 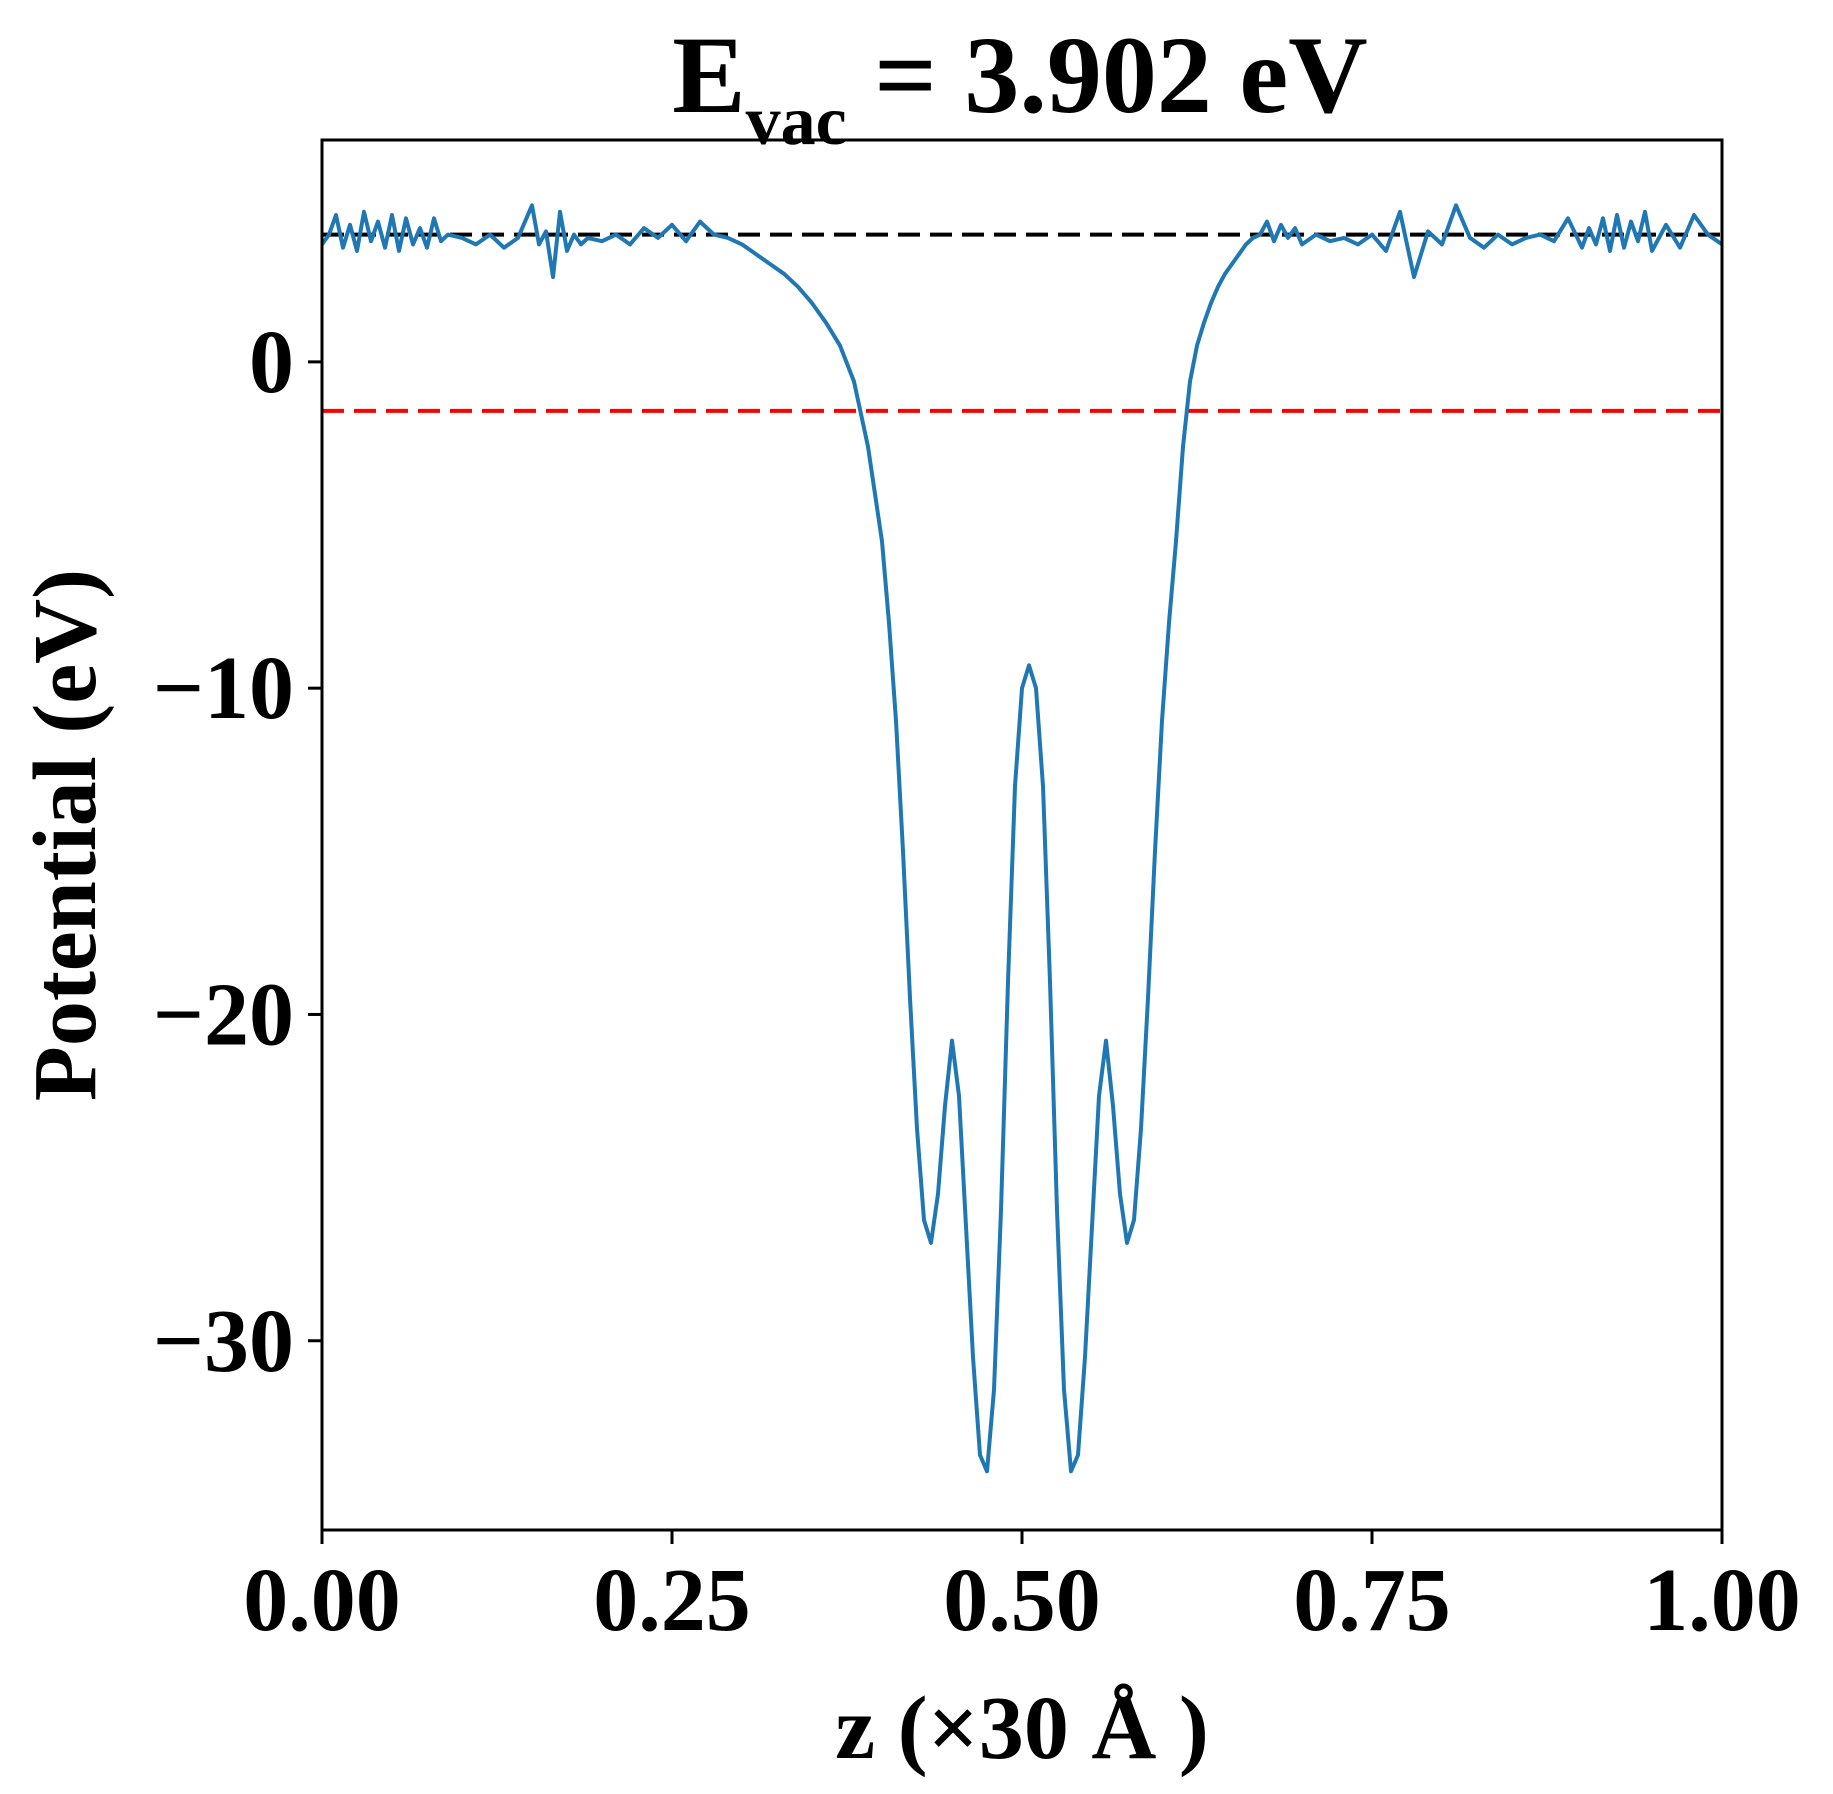 What do you see at coordinates (65, 835) in the screenshot?
I see `y-axis-label: Potential (eV)` at bounding box center [65, 835].